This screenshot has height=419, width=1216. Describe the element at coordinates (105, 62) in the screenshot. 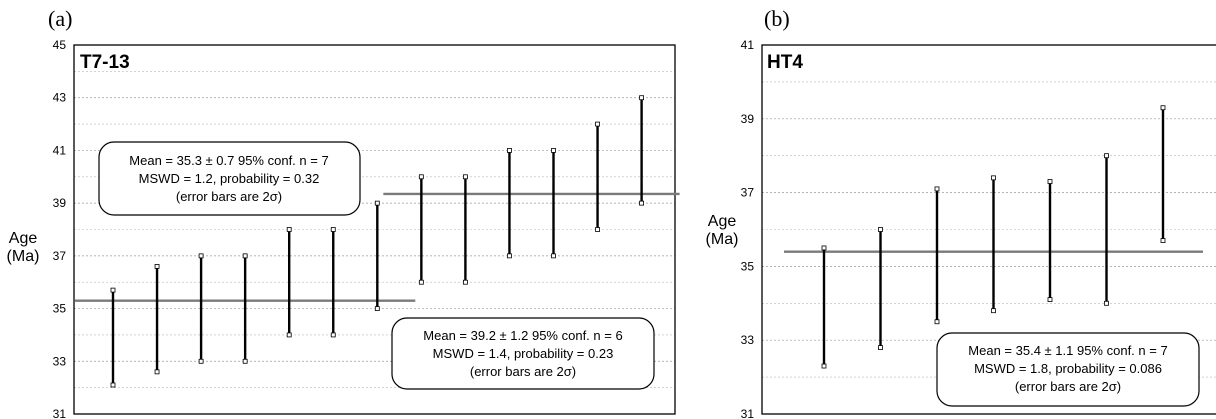

I see `panel-a-sample-label: T7-13` at that location.